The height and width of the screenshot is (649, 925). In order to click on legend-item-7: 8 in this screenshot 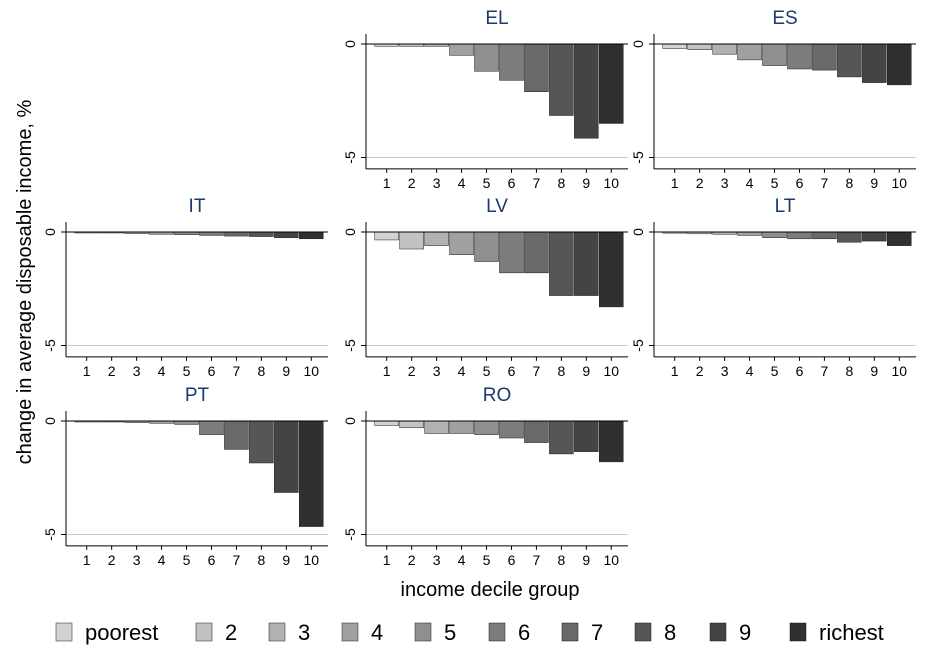, I will do `click(655, 632)`.